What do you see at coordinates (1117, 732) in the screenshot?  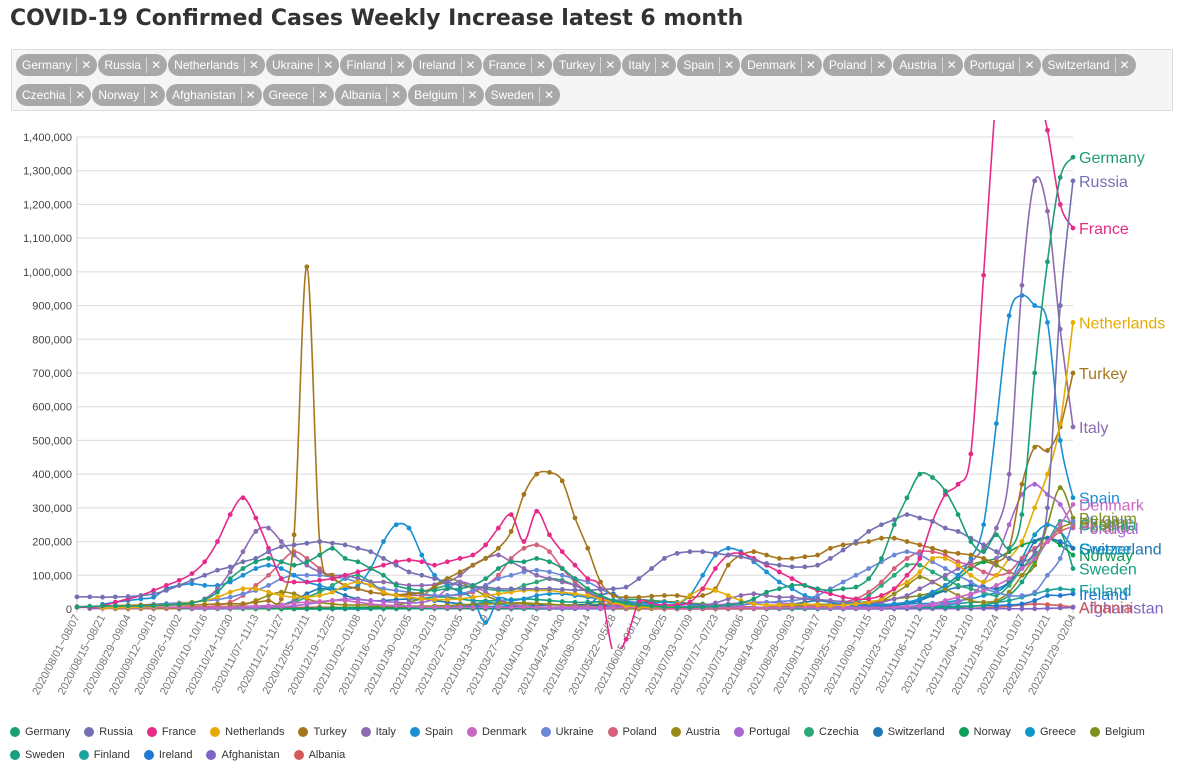 I see `legend-item-belgium: Belgium` at bounding box center [1117, 732].